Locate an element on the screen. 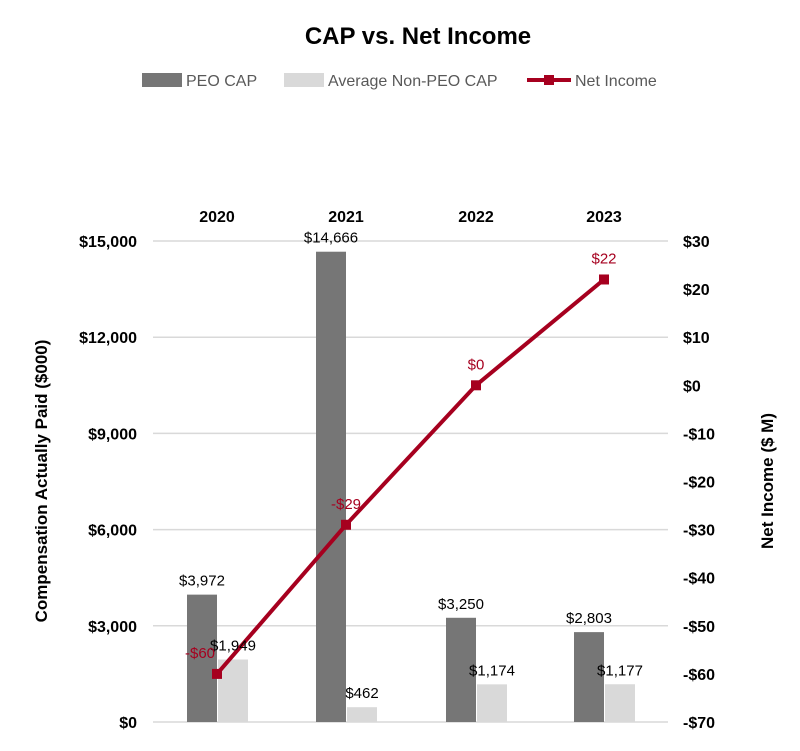  right-tick-label: $0 is located at coordinates (692, 386).